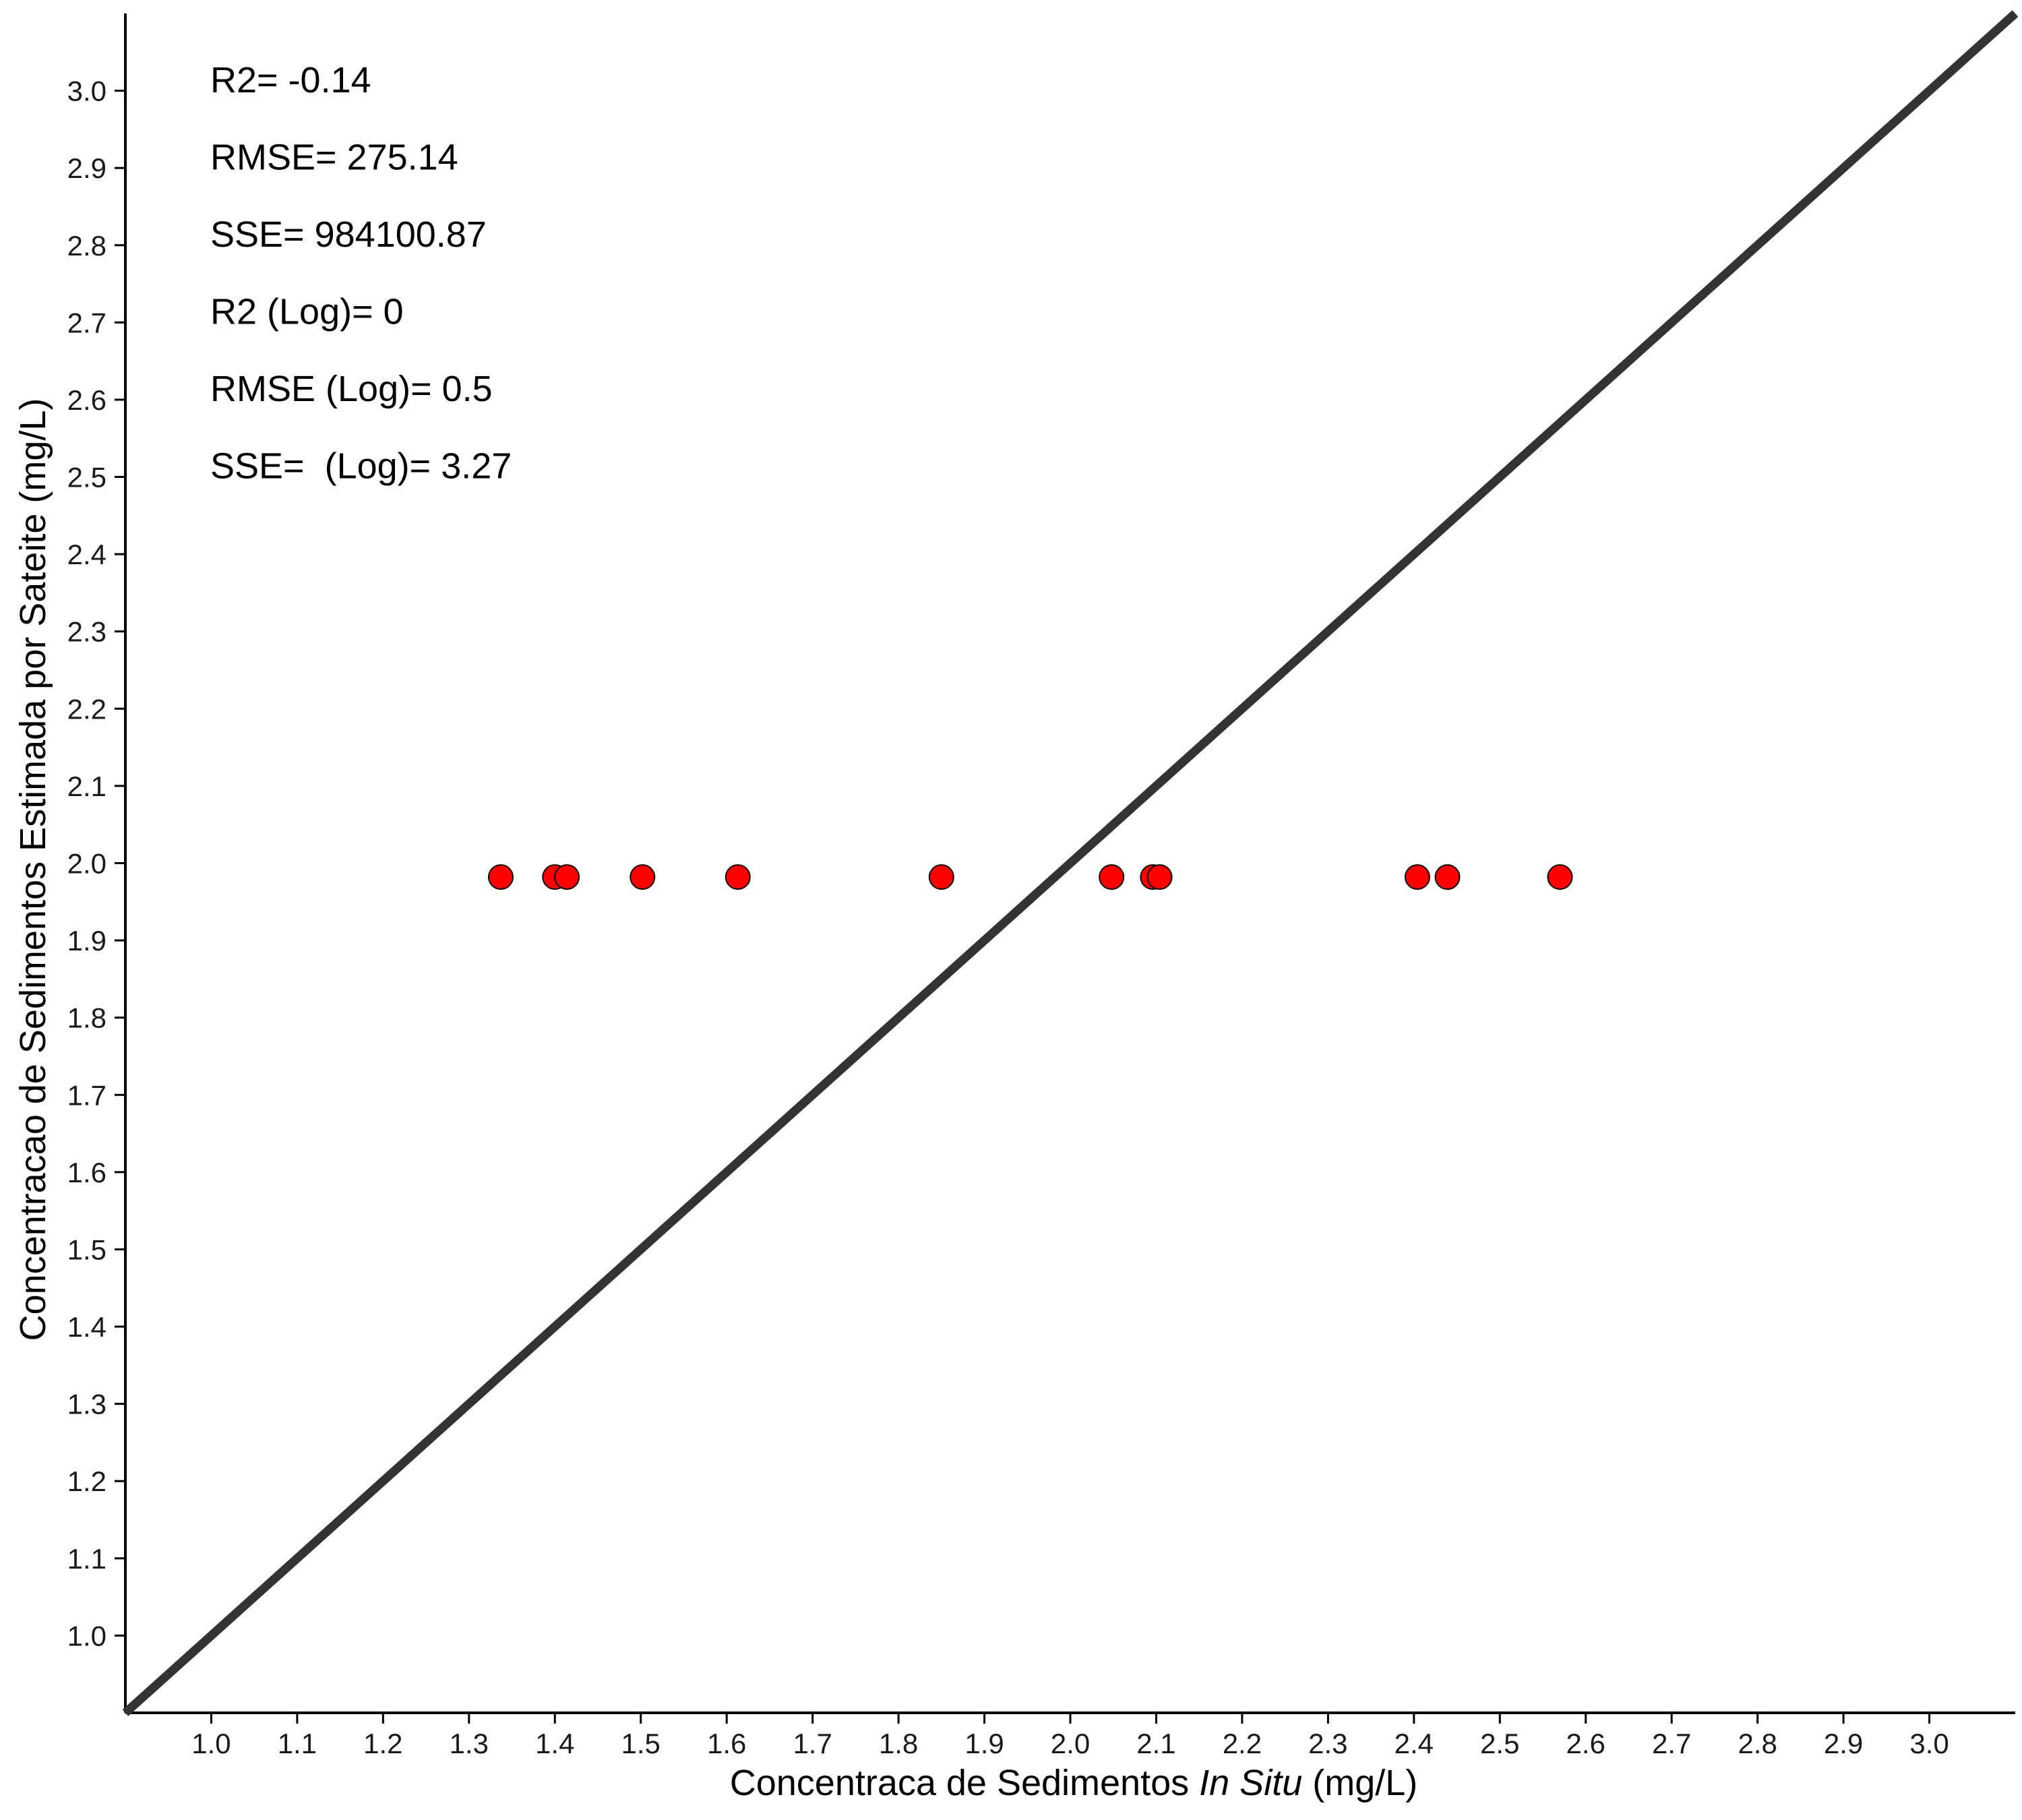 Image resolution: width=2022 pixels, height=1820 pixels. What do you see at coordinates (87, 786) in the screenshot?
I see `y-tick-label: 2.1` at bounding box center [87, 786].